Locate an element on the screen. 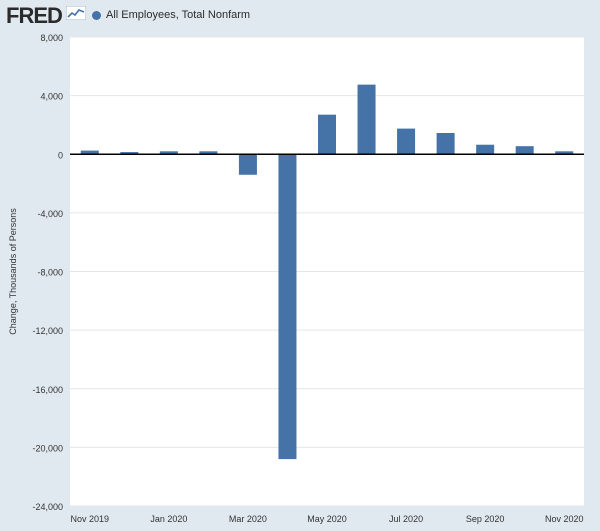 This screenshot has width=600, height=531. y-tick-label: -20,000 is located at coordinates (47, 448).